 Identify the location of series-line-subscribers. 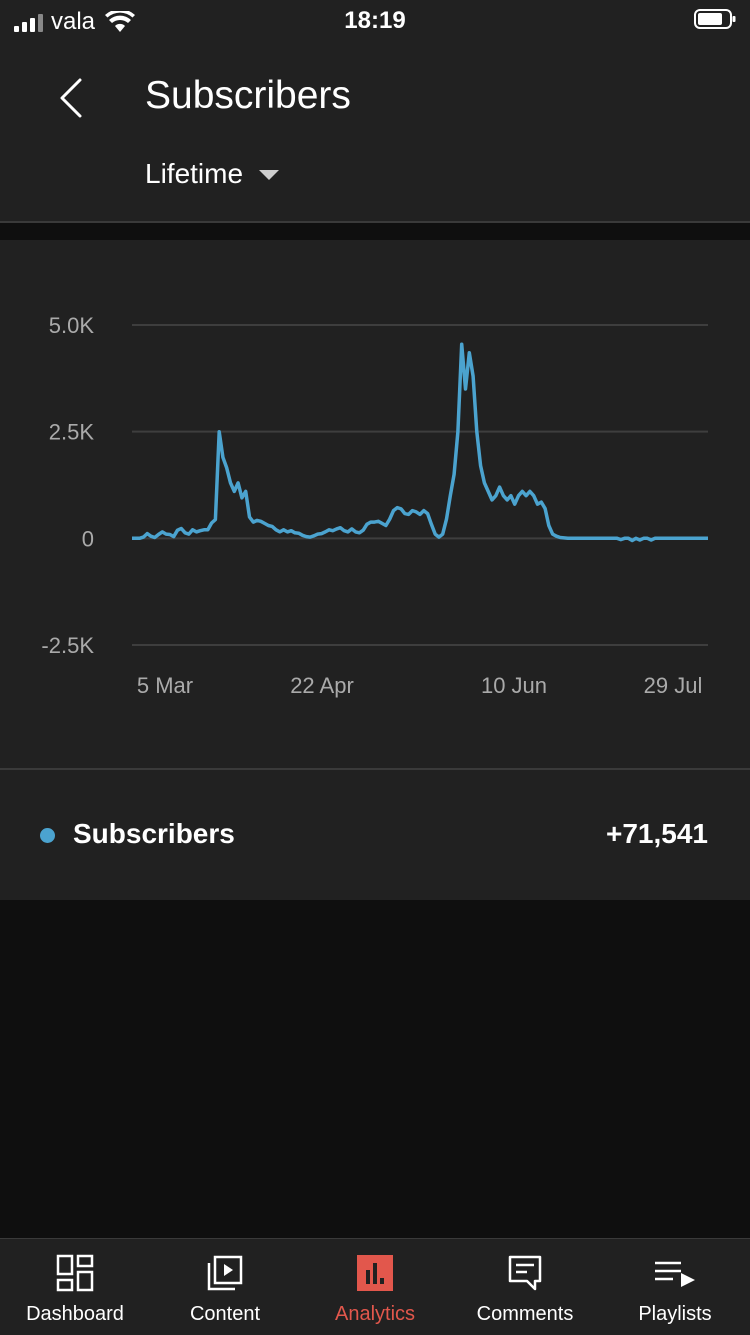
(420, 442).